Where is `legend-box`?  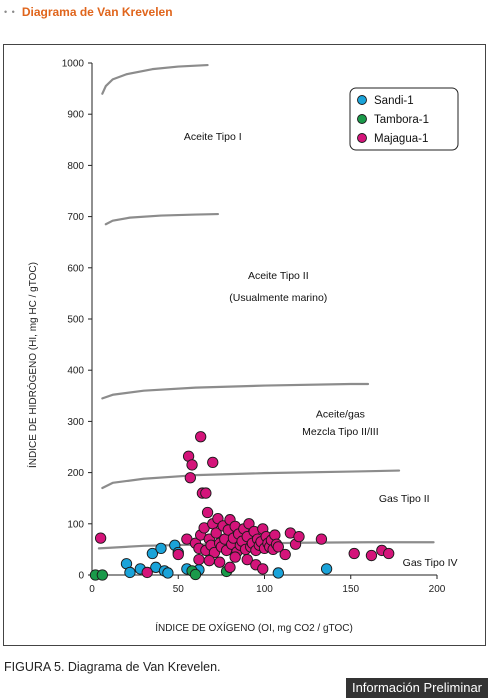 legend-box is located at coordinates (404, 119).